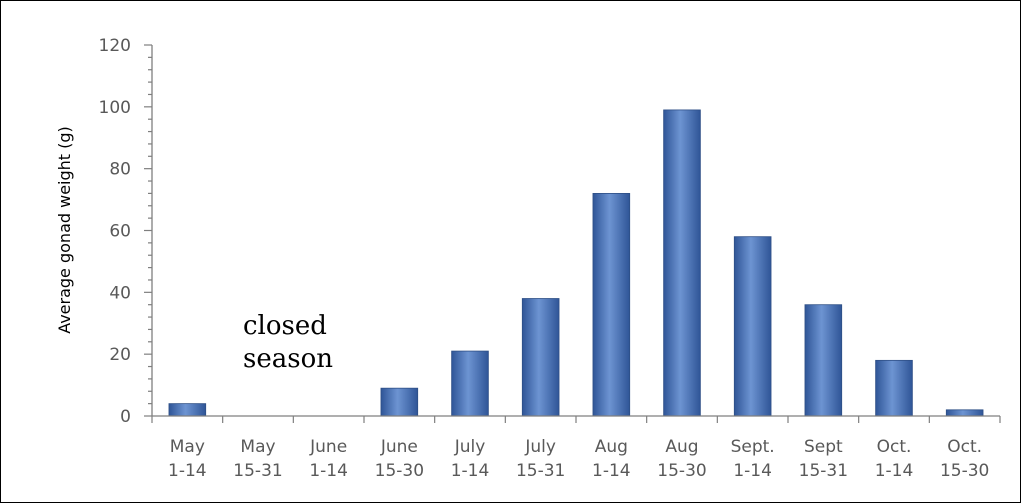 The height and width of the screenshot is (503, 1021). What do you see at coordinates (823, 447) in the screenshot?
I see `x-tick-label: Sept` at bounding box center [823, 447].